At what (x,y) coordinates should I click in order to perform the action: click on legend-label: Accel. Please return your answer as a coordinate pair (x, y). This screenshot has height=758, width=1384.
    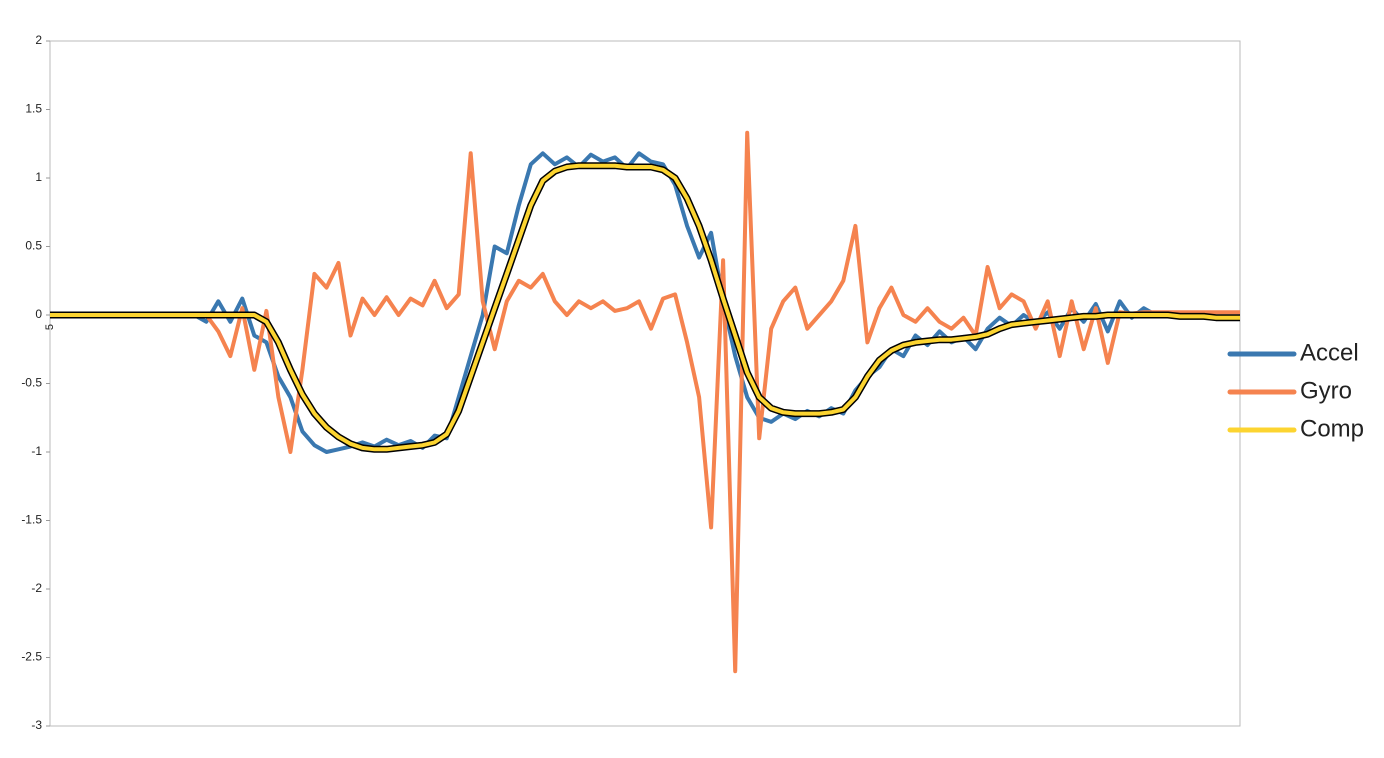
    Looking at the image, I should click on (1329, 352).